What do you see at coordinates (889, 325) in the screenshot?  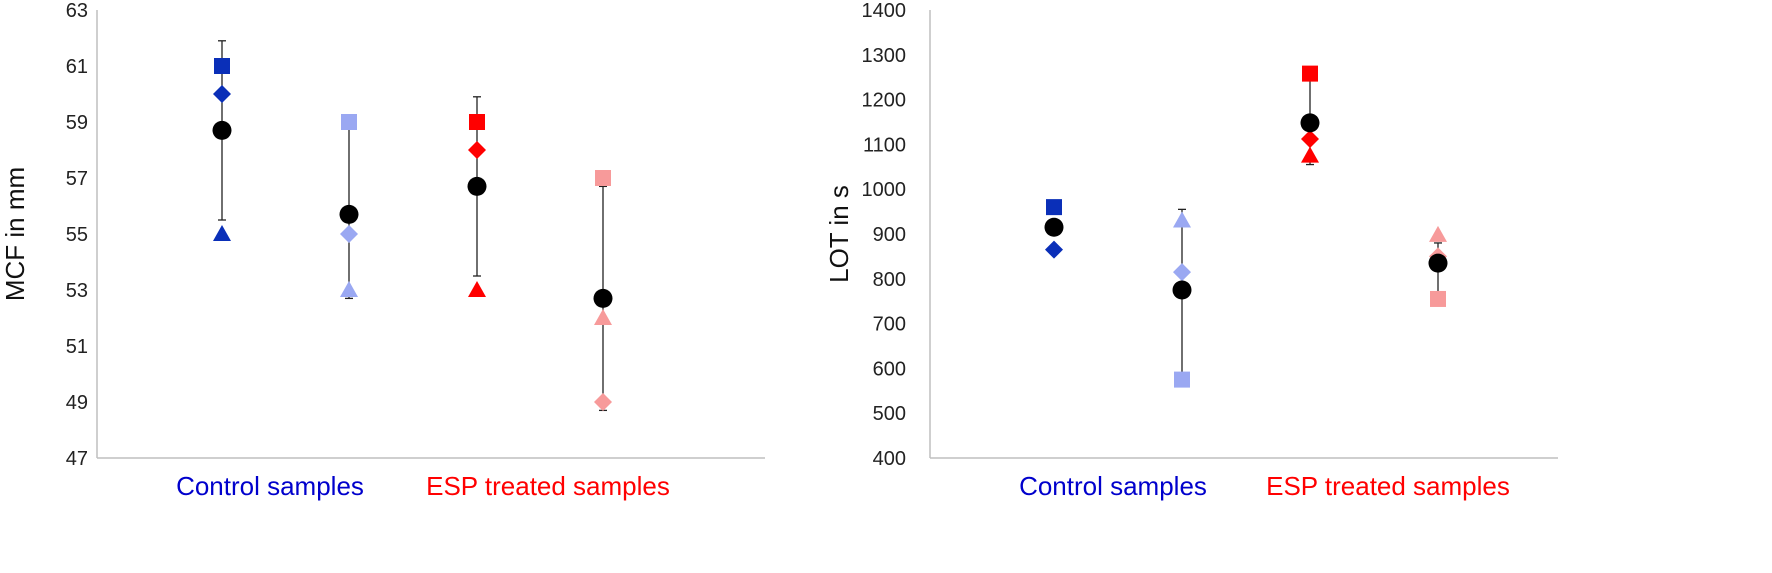 I see `y-tick-label: 700` at bounding box center [889, 325].